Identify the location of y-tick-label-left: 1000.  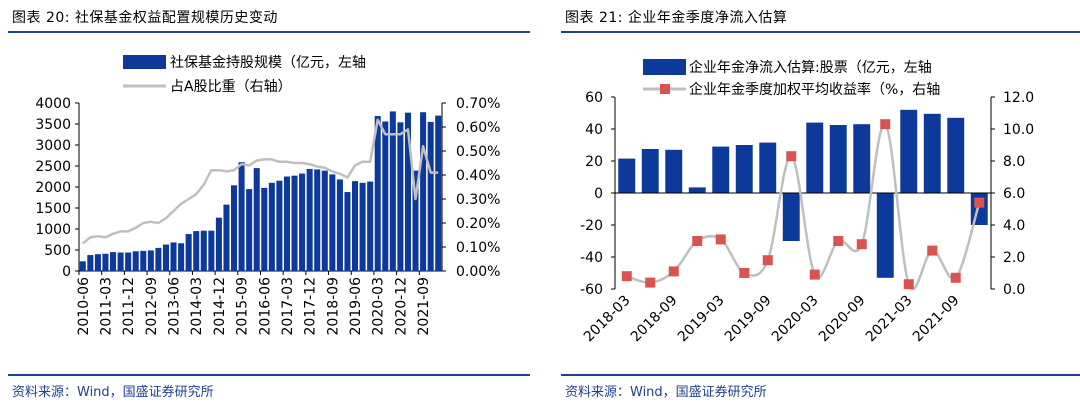
(53, 230).